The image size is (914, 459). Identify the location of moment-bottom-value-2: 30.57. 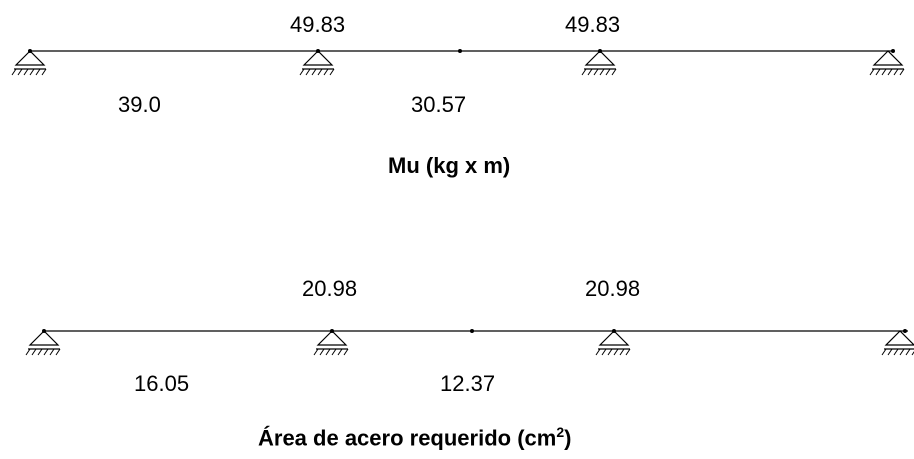
(439, 104).